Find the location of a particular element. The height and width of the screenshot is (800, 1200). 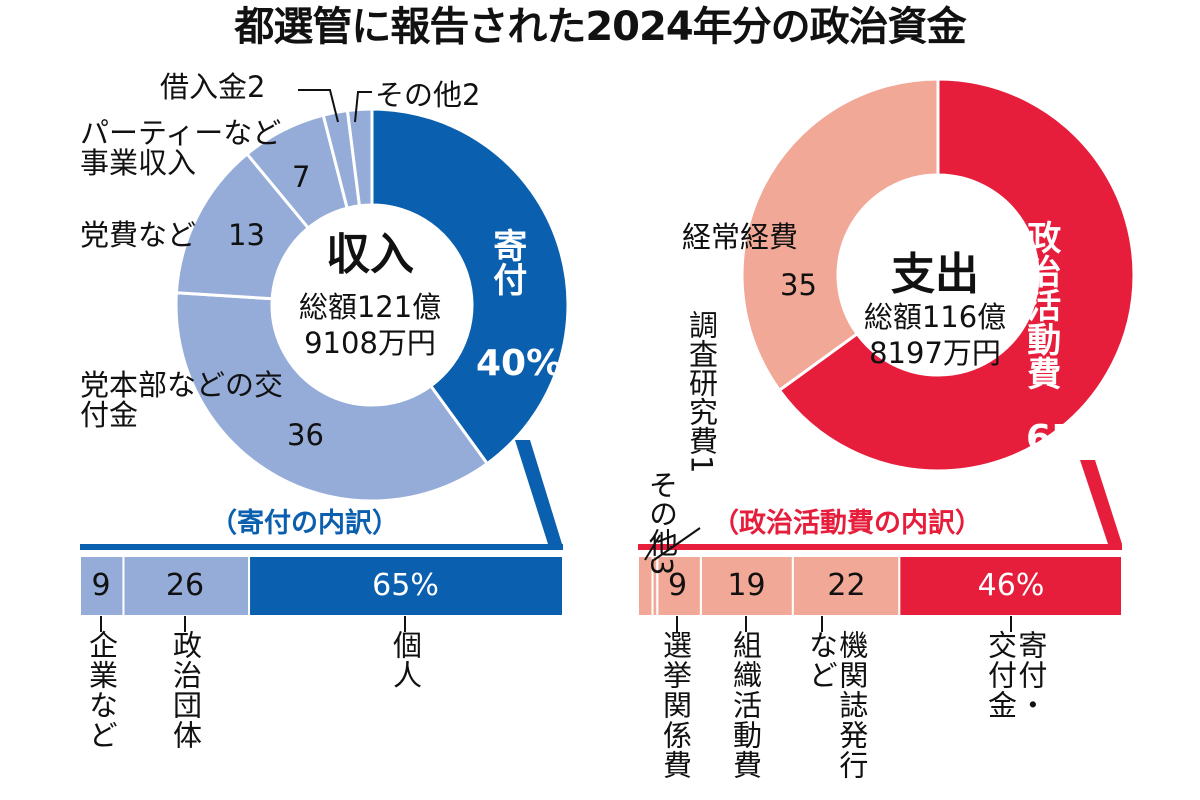

bar-value-election: 9 is located at coordinates (677, 585).